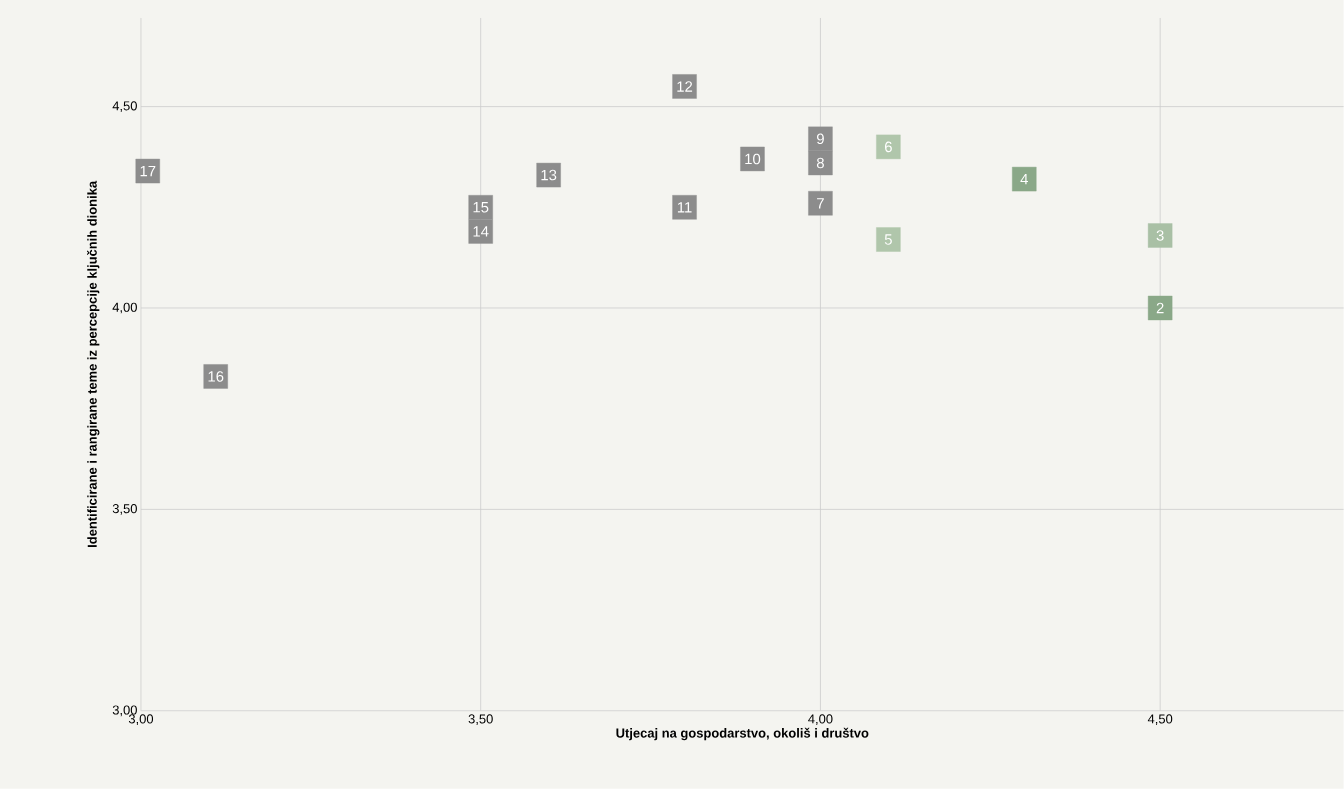 Image resolution: width=1344 pixels, height=789 pixels. I want to click on annotation: 12, so click(685, 86).